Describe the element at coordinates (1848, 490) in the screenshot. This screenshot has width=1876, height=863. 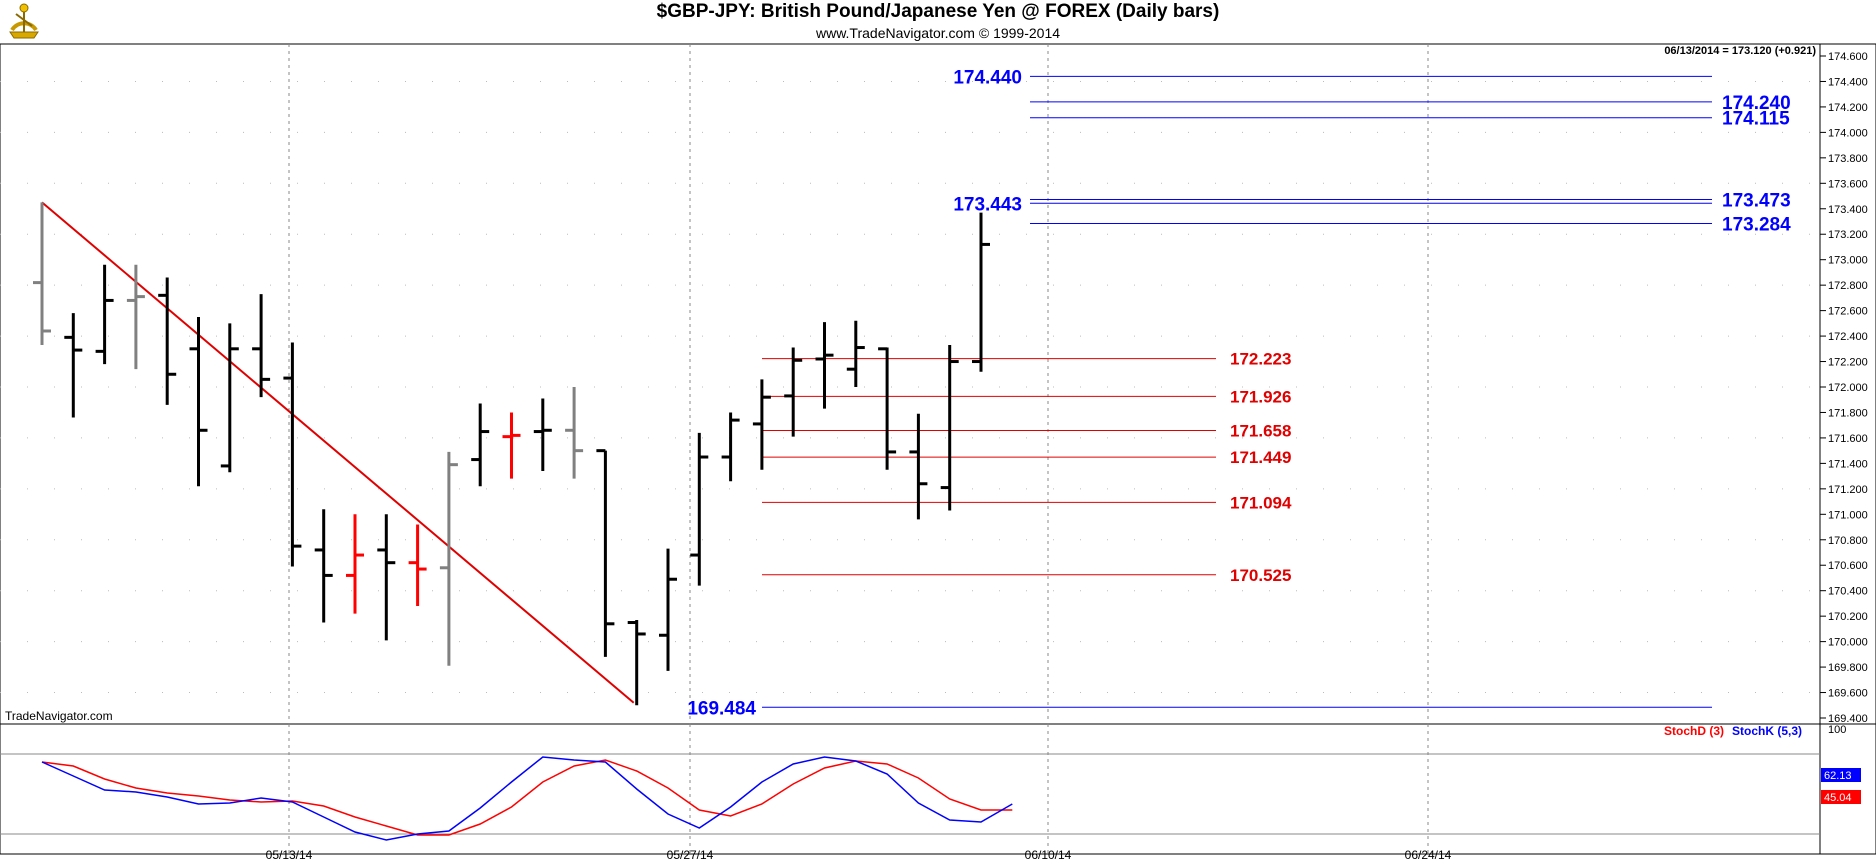
I see `y-tick-label: 171.200` at that location.